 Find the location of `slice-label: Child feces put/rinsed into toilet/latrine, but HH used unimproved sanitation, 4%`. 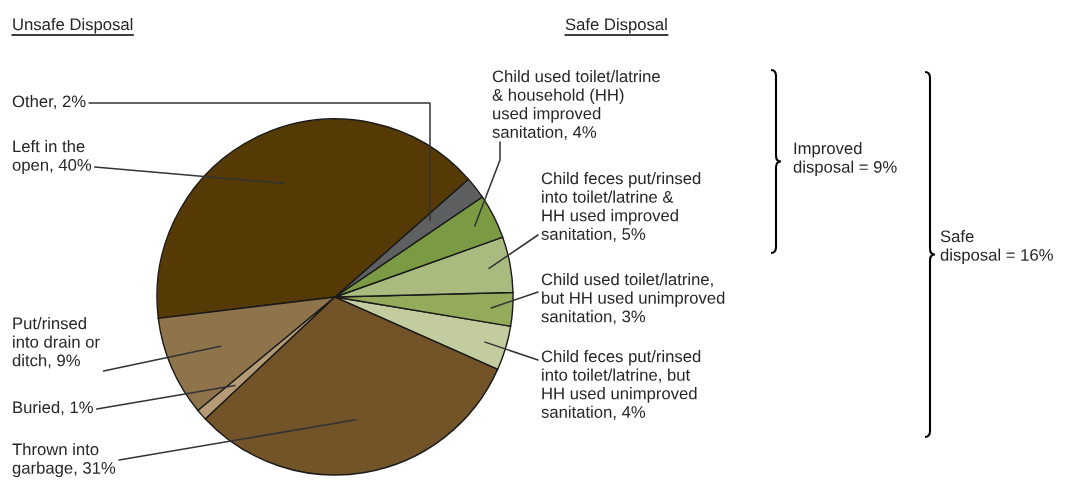

slice-label: Child feces put/rinsed into toilet/latrine, but HH used unimproved sanitation, 4% is located at coordinates (621, 385).